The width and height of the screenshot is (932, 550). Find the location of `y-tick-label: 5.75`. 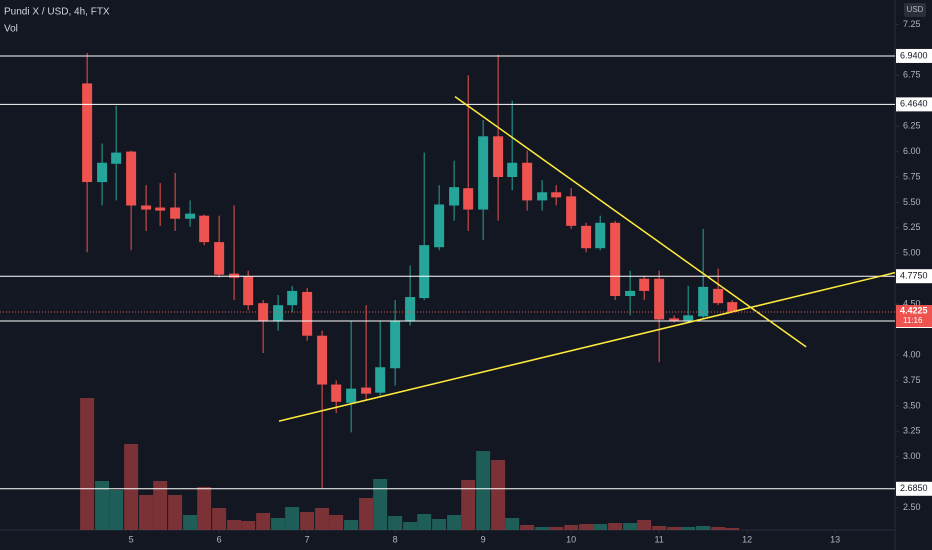

y-tick-label: 5.75 is located at coordinates (912, 176).